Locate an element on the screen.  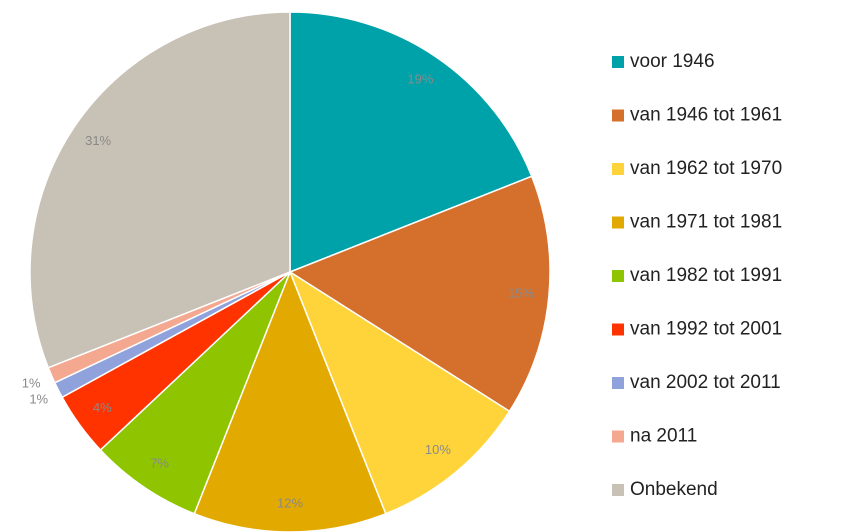
legend-label: van 1982 tot 1991 is located at coordinates (706, 275).